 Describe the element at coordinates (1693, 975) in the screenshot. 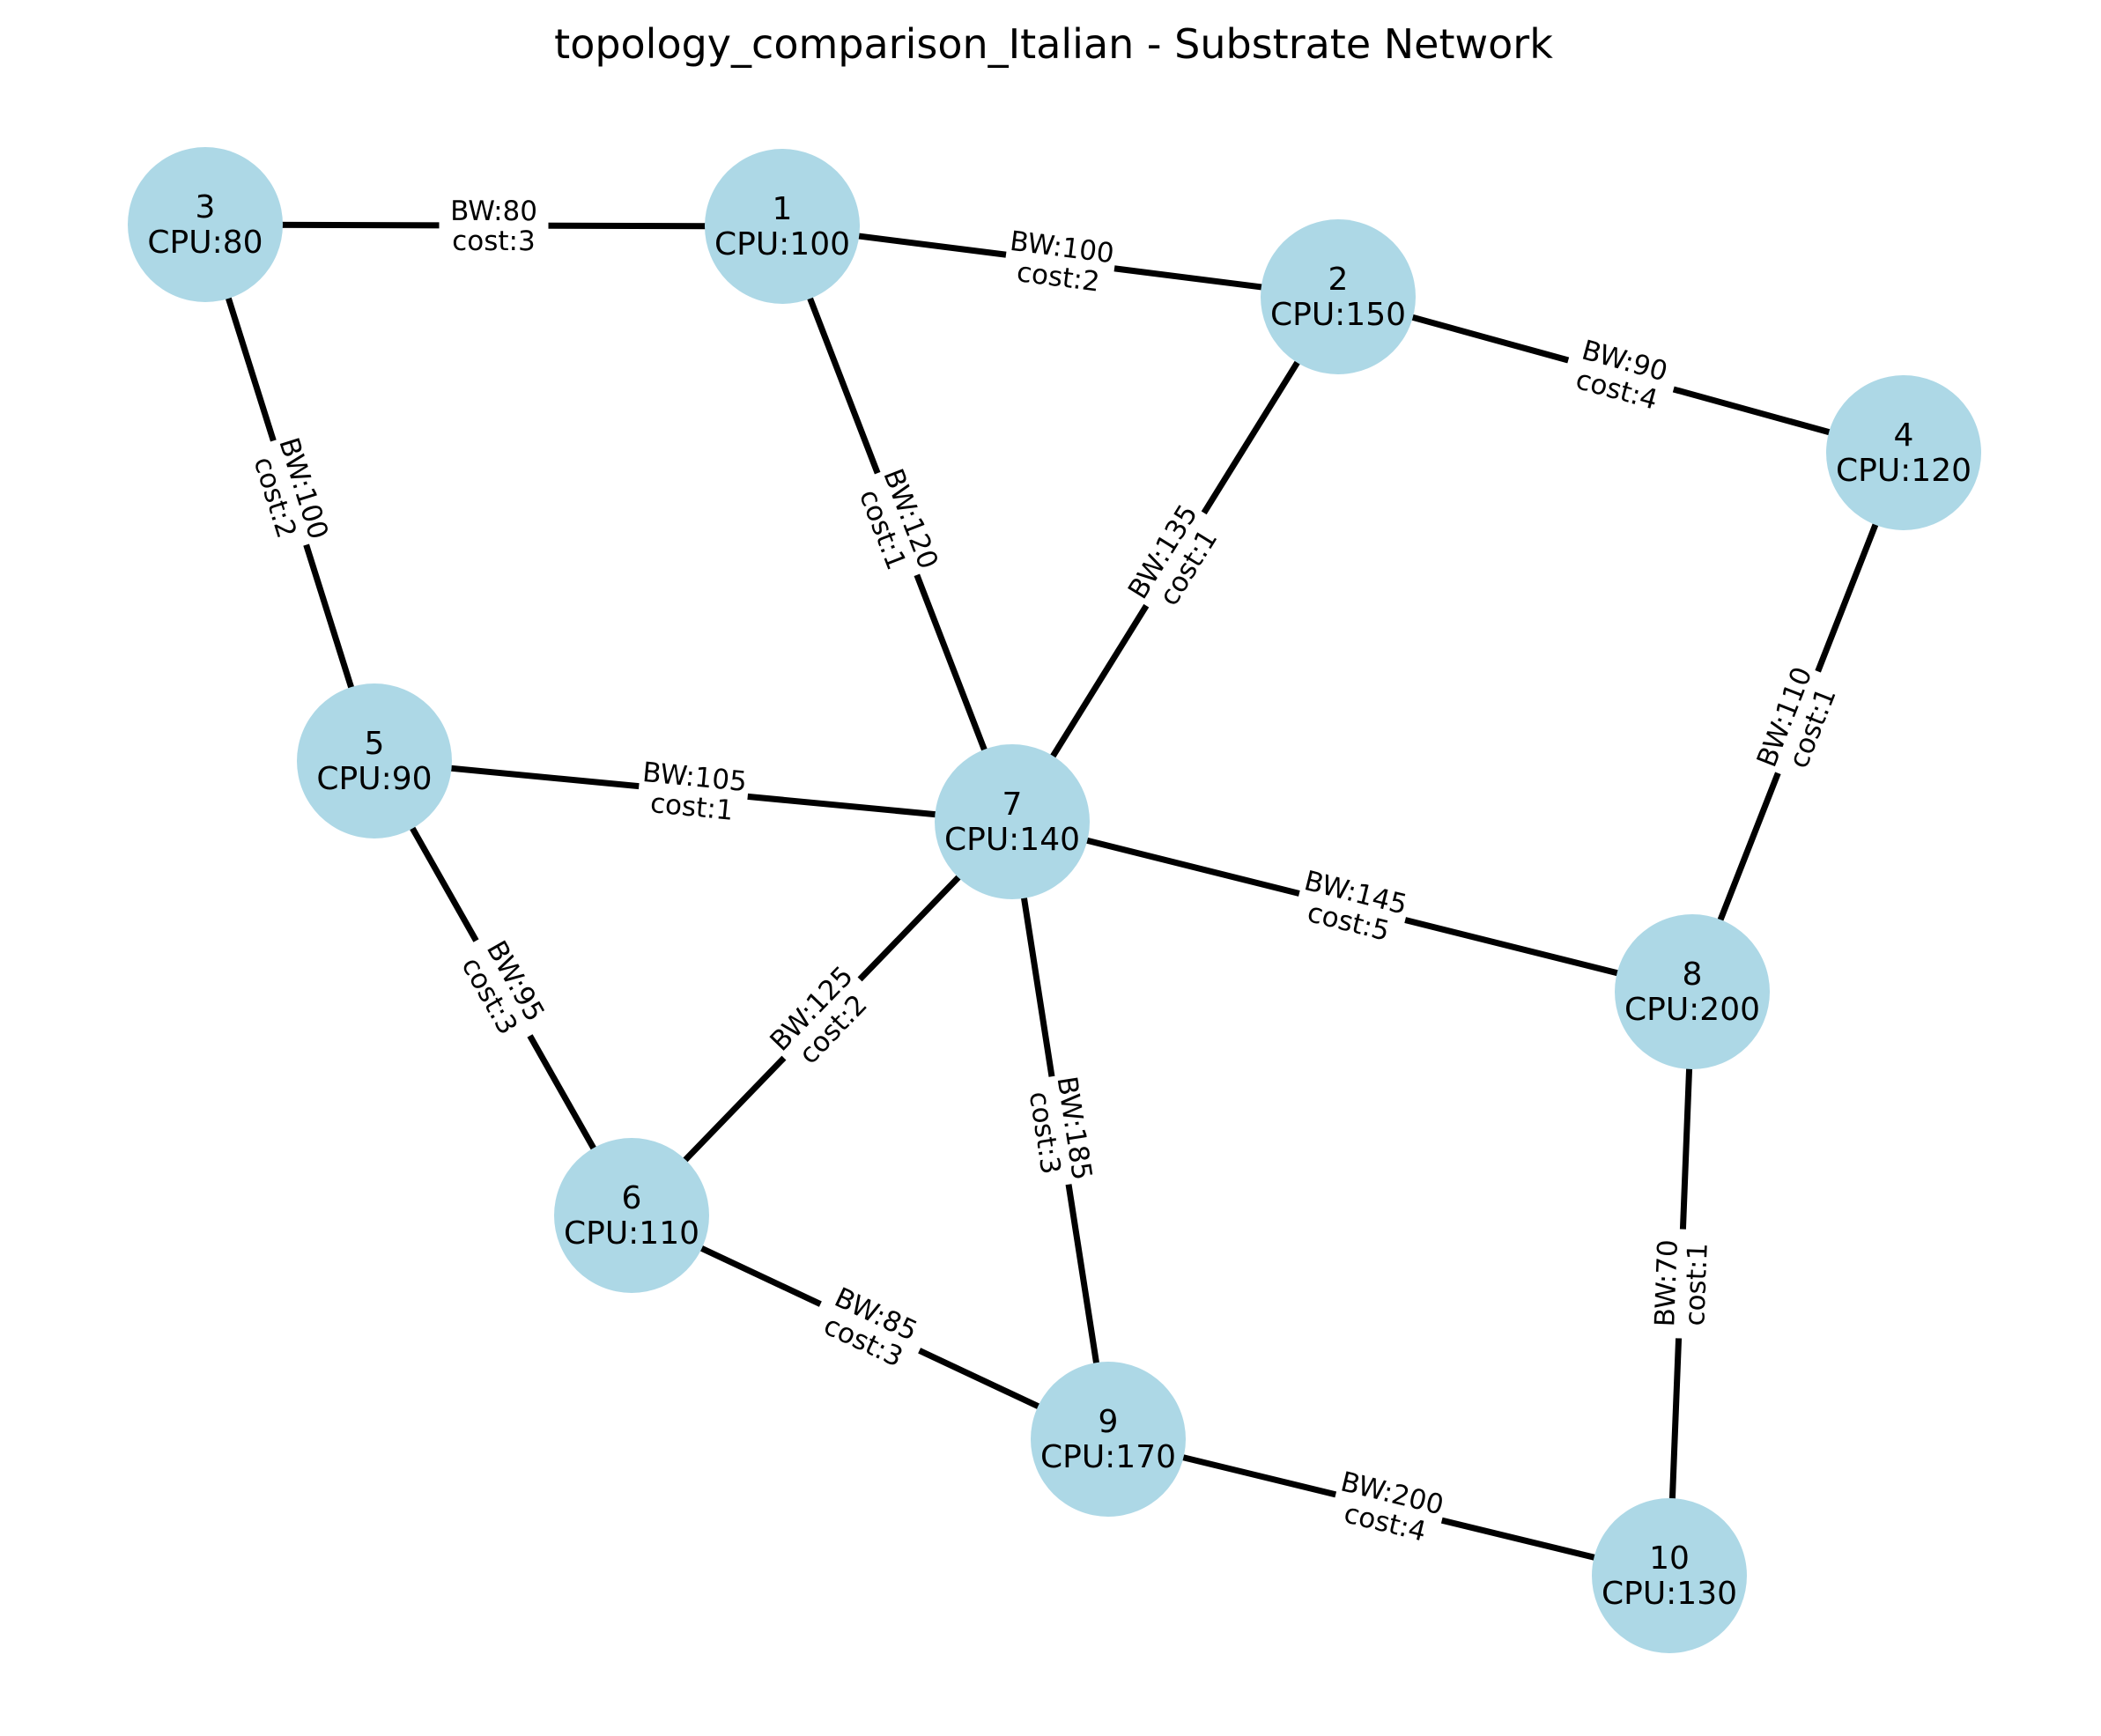

I see `node-id-label: 8` at that location.